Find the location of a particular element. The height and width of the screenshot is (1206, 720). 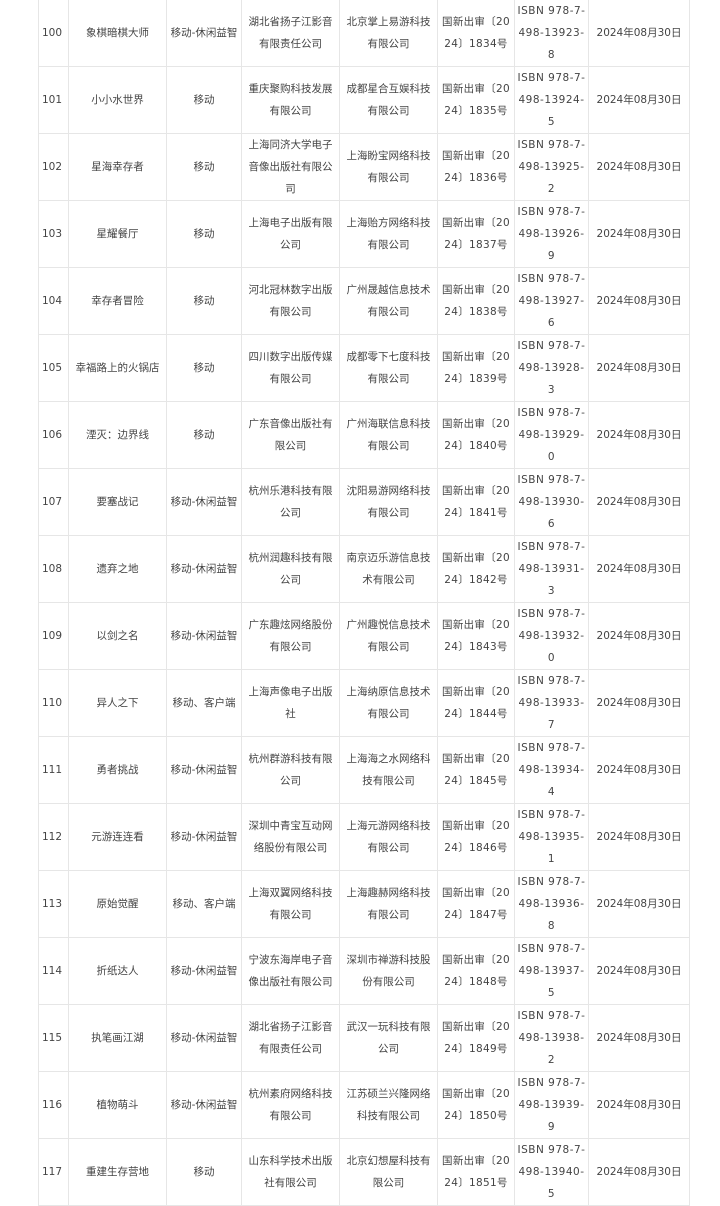

row-number-cell: 102 is located at coordinates (53, 167).